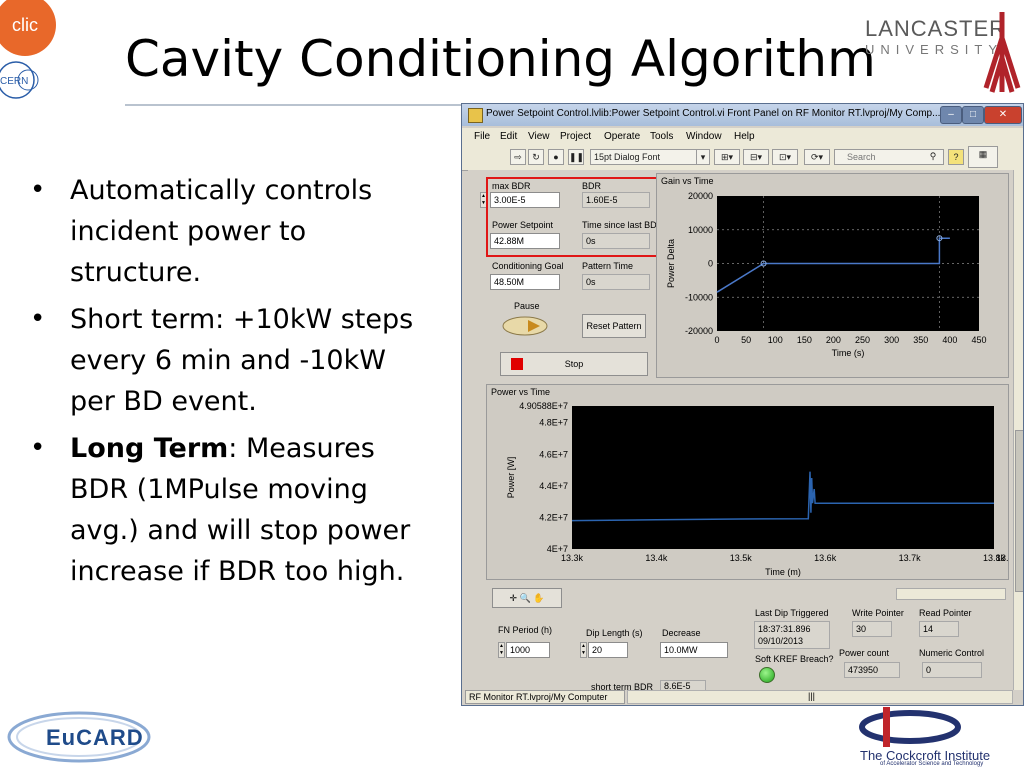 This screenshot has width=1024, height=768. What do you see at coordinates (28, 28) in the screenshot?
I see `clic-logo: clic` at bounding box center [28, 28].